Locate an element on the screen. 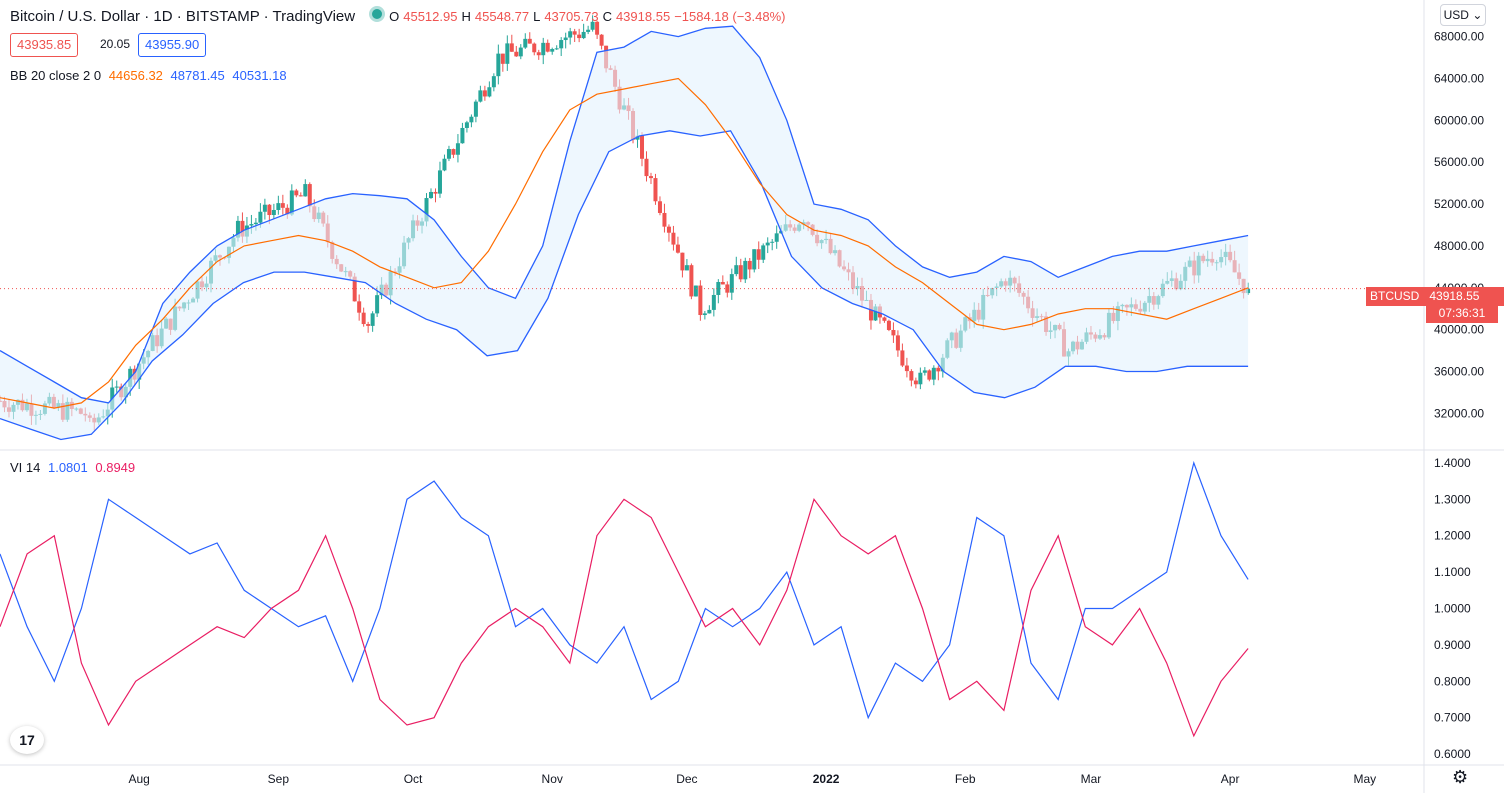 The height and width of the screenshot is (793, 1504). vi-legend: VI 14 1.0801 0.8949 is located at coordinates (74, 467).